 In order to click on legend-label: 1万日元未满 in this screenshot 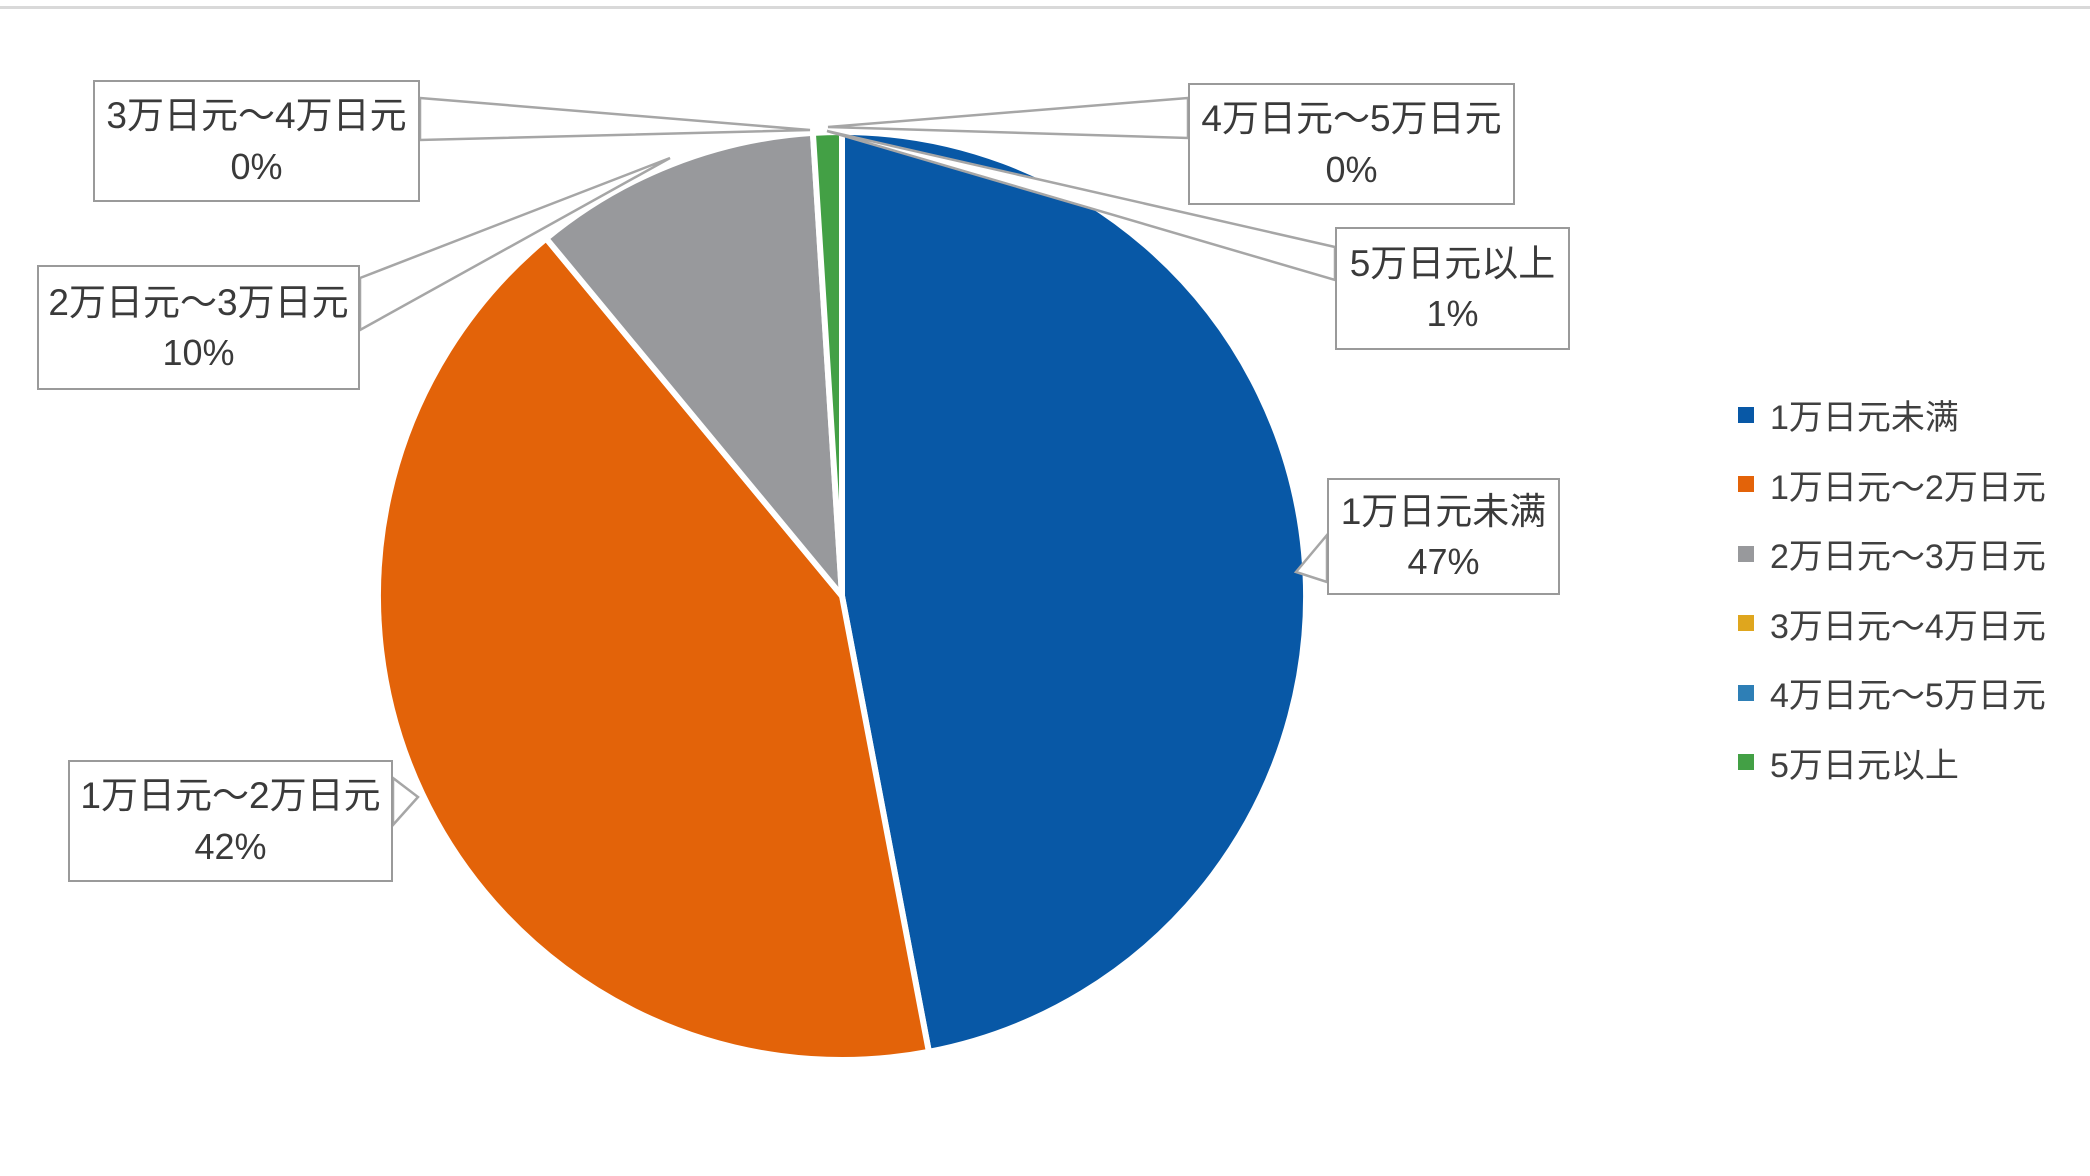, I will do `click(1864, 418)`.